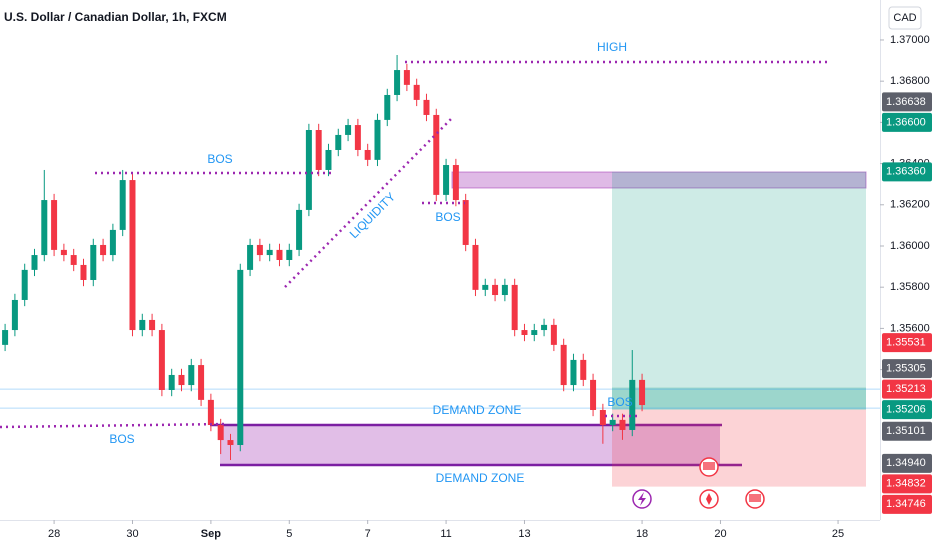  What do you see at coordinates (445, 534) in the screenshot?
I see `x-tick-label: 11` at bounding box center [445, 534].